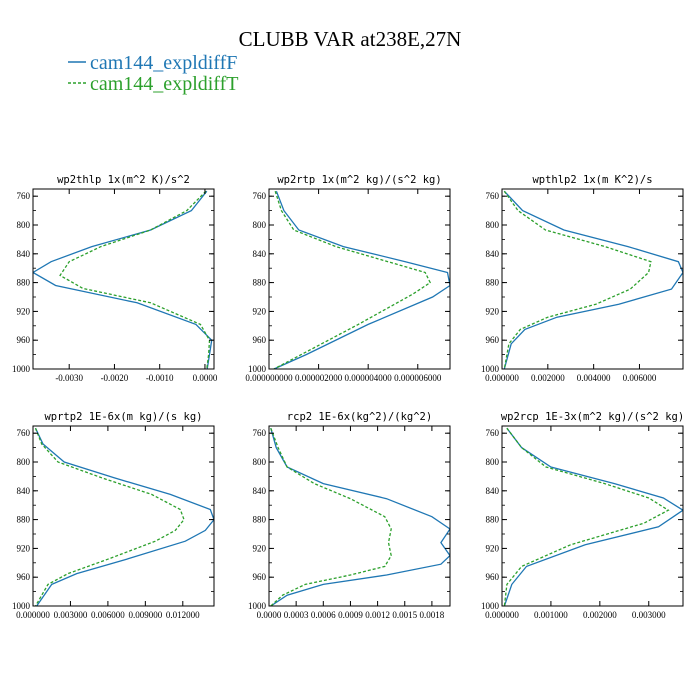  I want to click on x-tick-label: 0.0018, so click(432, 615).